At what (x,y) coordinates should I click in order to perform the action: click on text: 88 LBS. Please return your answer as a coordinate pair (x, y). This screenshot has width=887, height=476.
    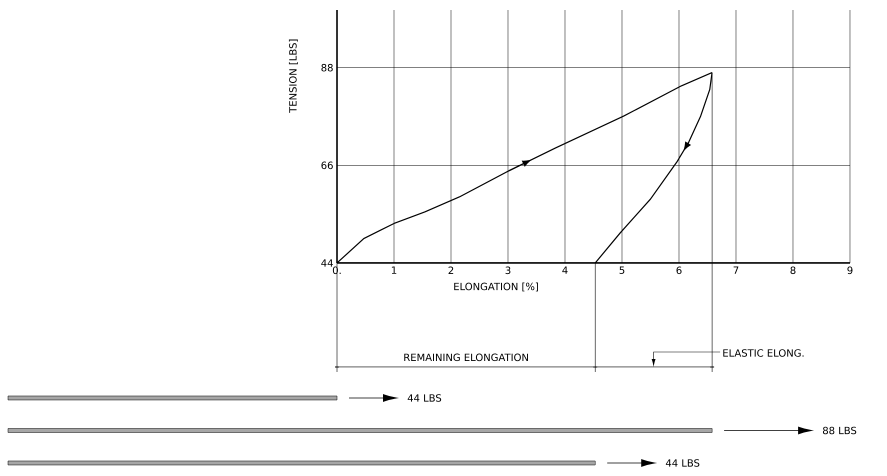
    Looking at the image, I should click on (839, 430).